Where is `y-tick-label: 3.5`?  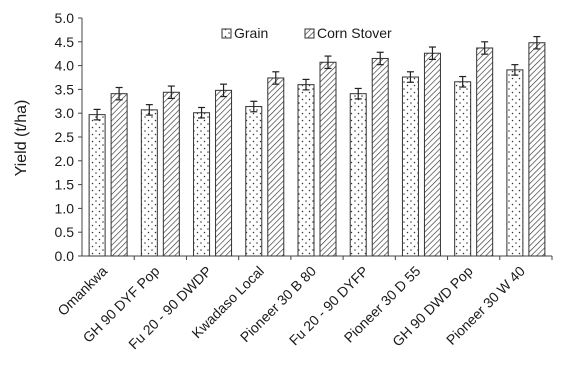
y-tick-label: 3.5 is located at coordinates (65, 89).